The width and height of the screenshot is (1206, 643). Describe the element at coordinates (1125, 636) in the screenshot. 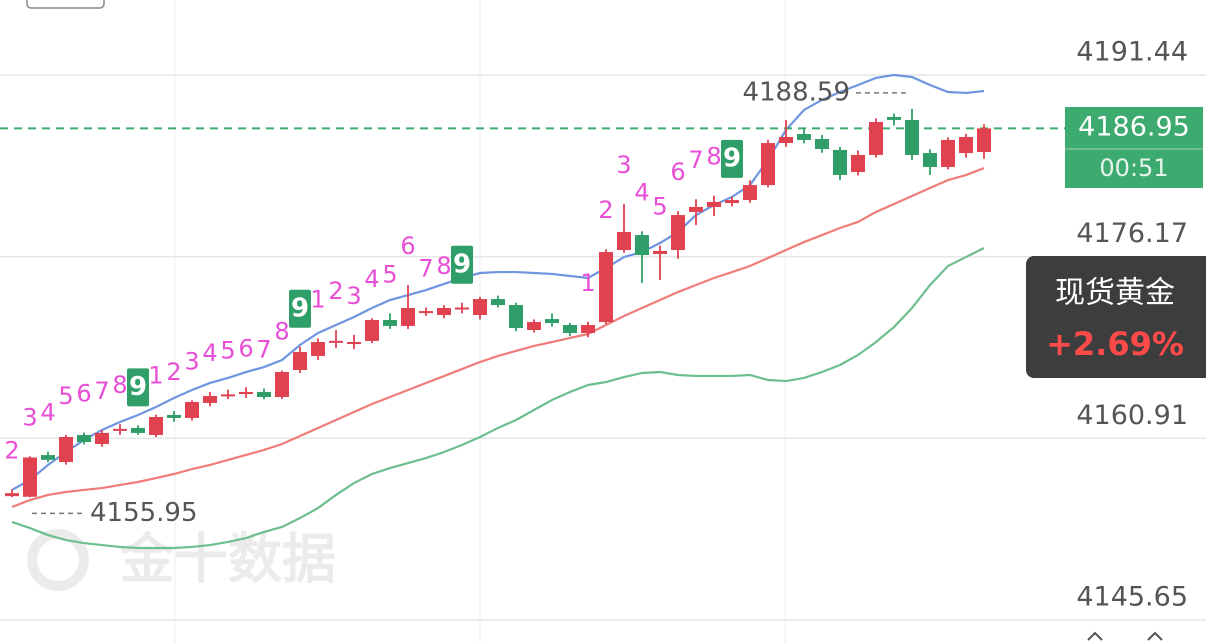

I see `corner-icons` at that location.